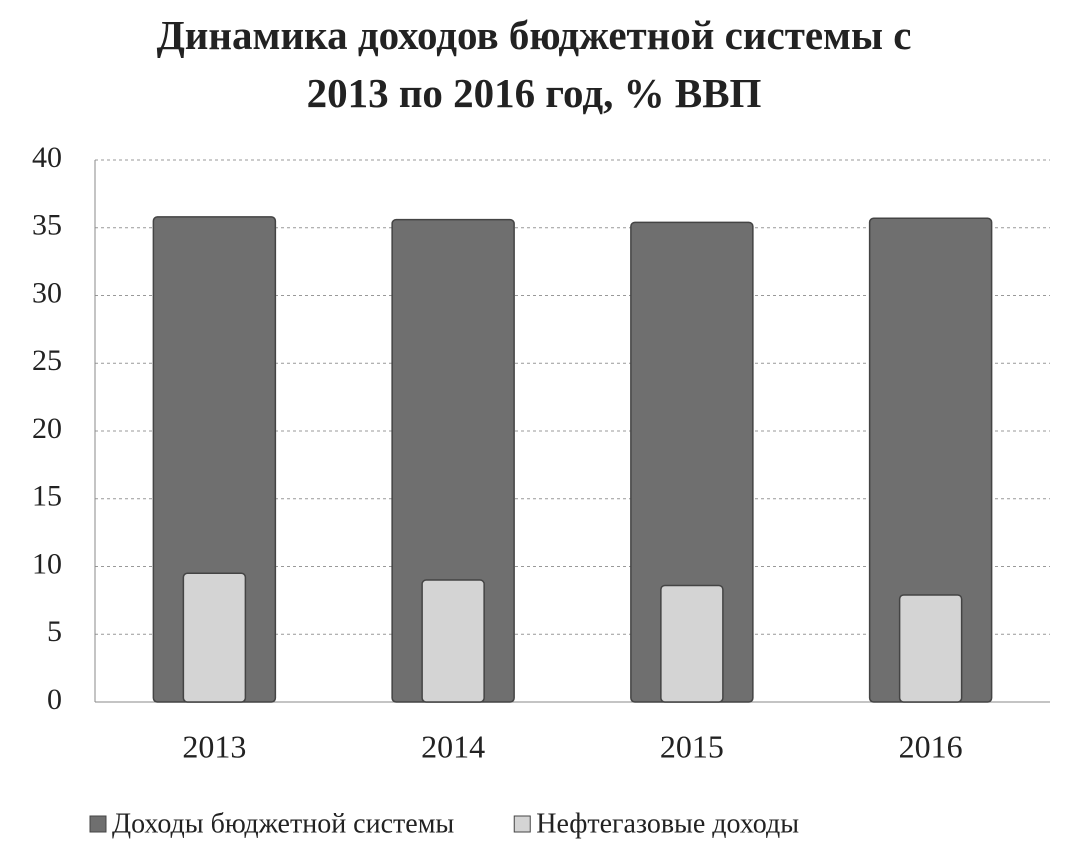 Image resolution: width=1068 pixels, height=853 pixels. What do you see at coordinates (453, 746) in the screenshot?
I see `x-tick-label: 2014` at bounding box center [453, 746].